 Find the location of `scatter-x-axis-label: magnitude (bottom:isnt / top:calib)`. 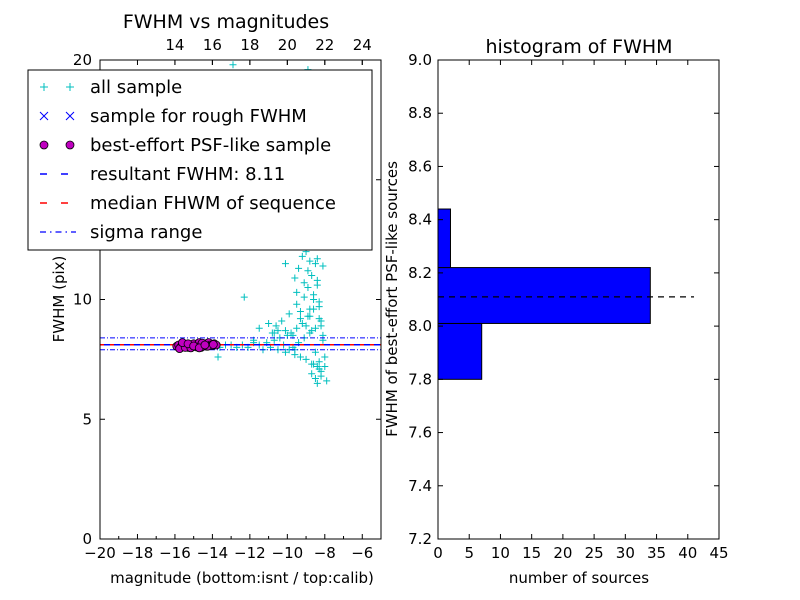

scatter-x-axis-label: magnitude (bottom:isnt / top:calib) is located at coordinates (242, 578).